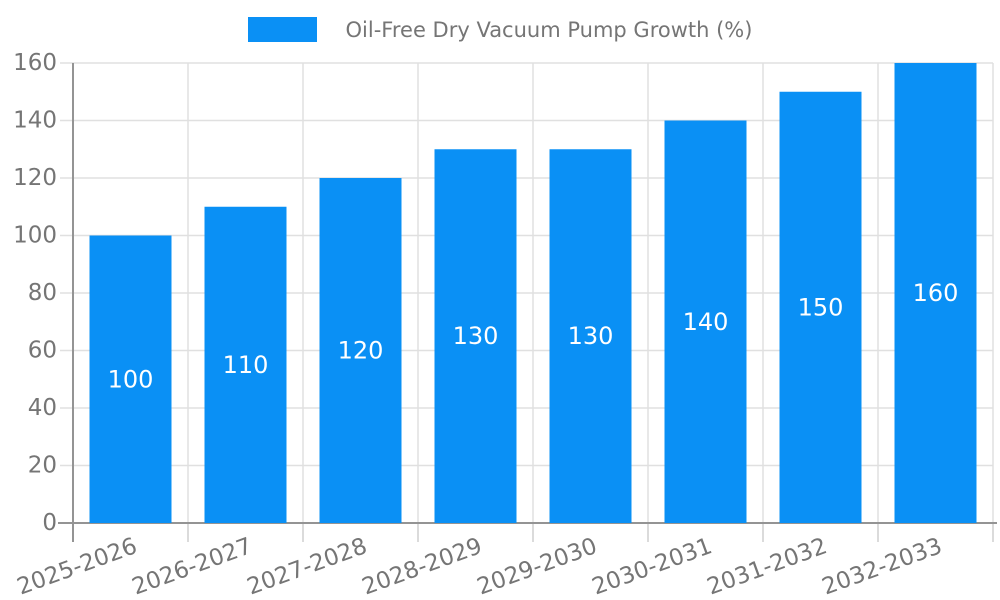 This screenshot has height=600, width=1000. What do you see at coordinates (35, 178) in the screenshot?
I see `y-tick-label: 120` at bounding box center [35, 178].